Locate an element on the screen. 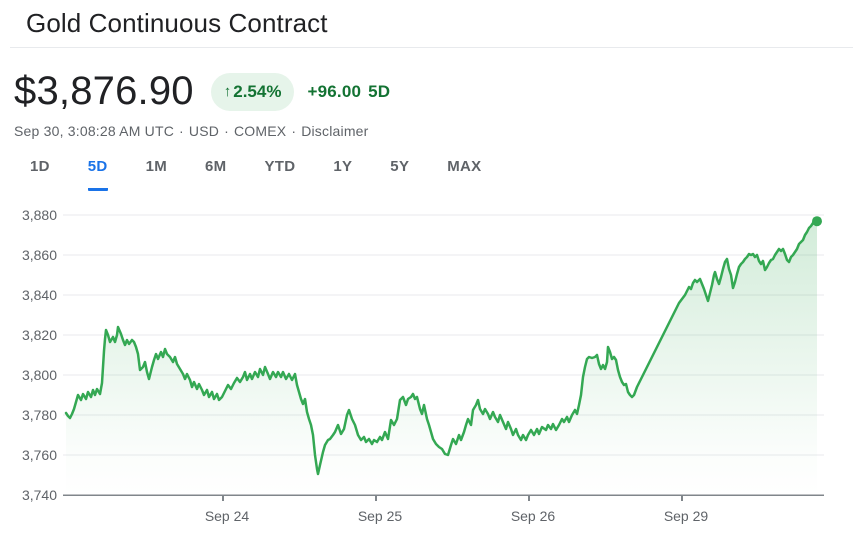 The image size is (861, 549). change-percent-badge: ↑ 2.54% is located at coordinates (252, 91).